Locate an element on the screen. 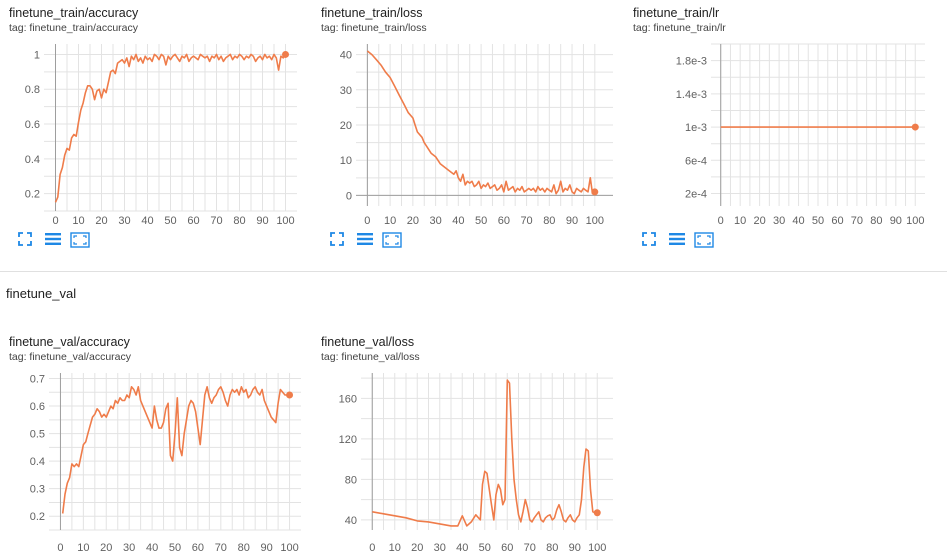 The image size is (947, 556). chart-card-val-accuracy: finetune_val/accuracy tag is located at coordinates (159, 445).